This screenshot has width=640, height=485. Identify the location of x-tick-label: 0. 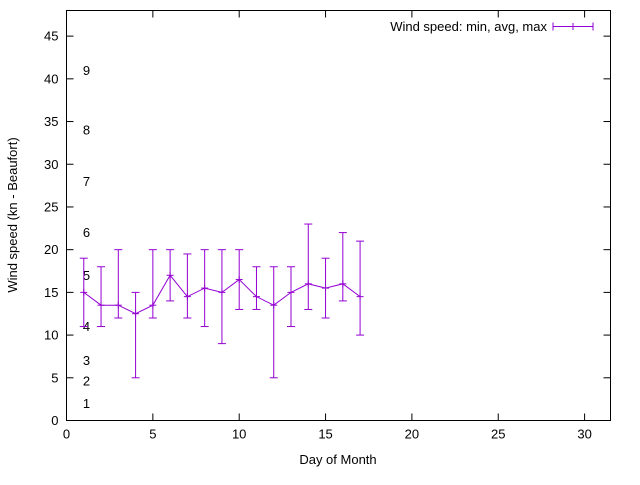
(66, 434).